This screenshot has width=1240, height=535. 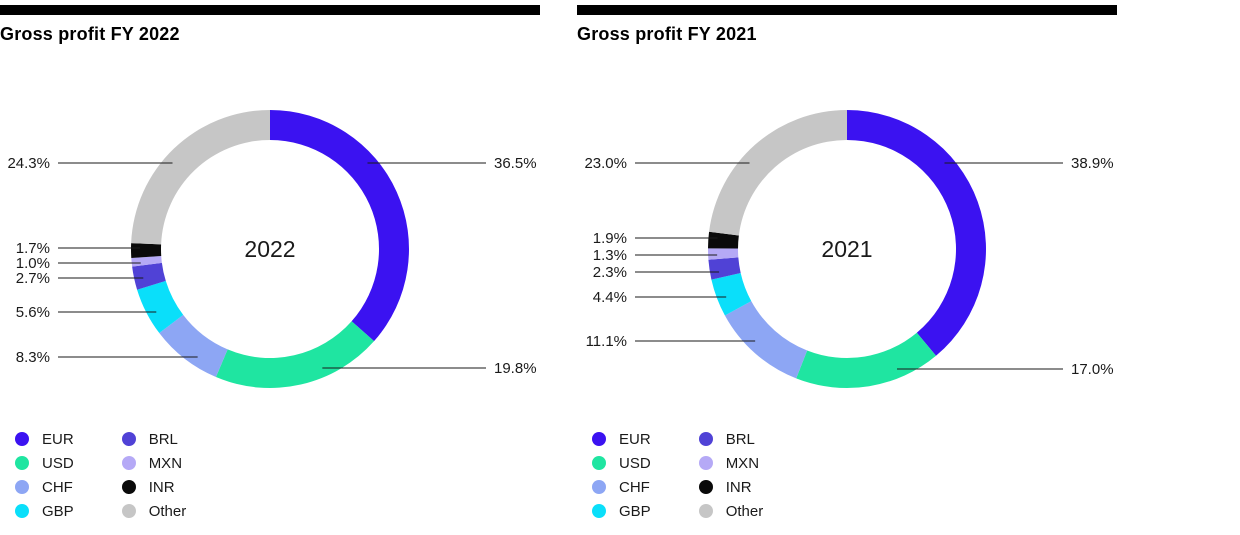 I want to click on percent-label-brl: 2.3%, so click(x=610, y=272).